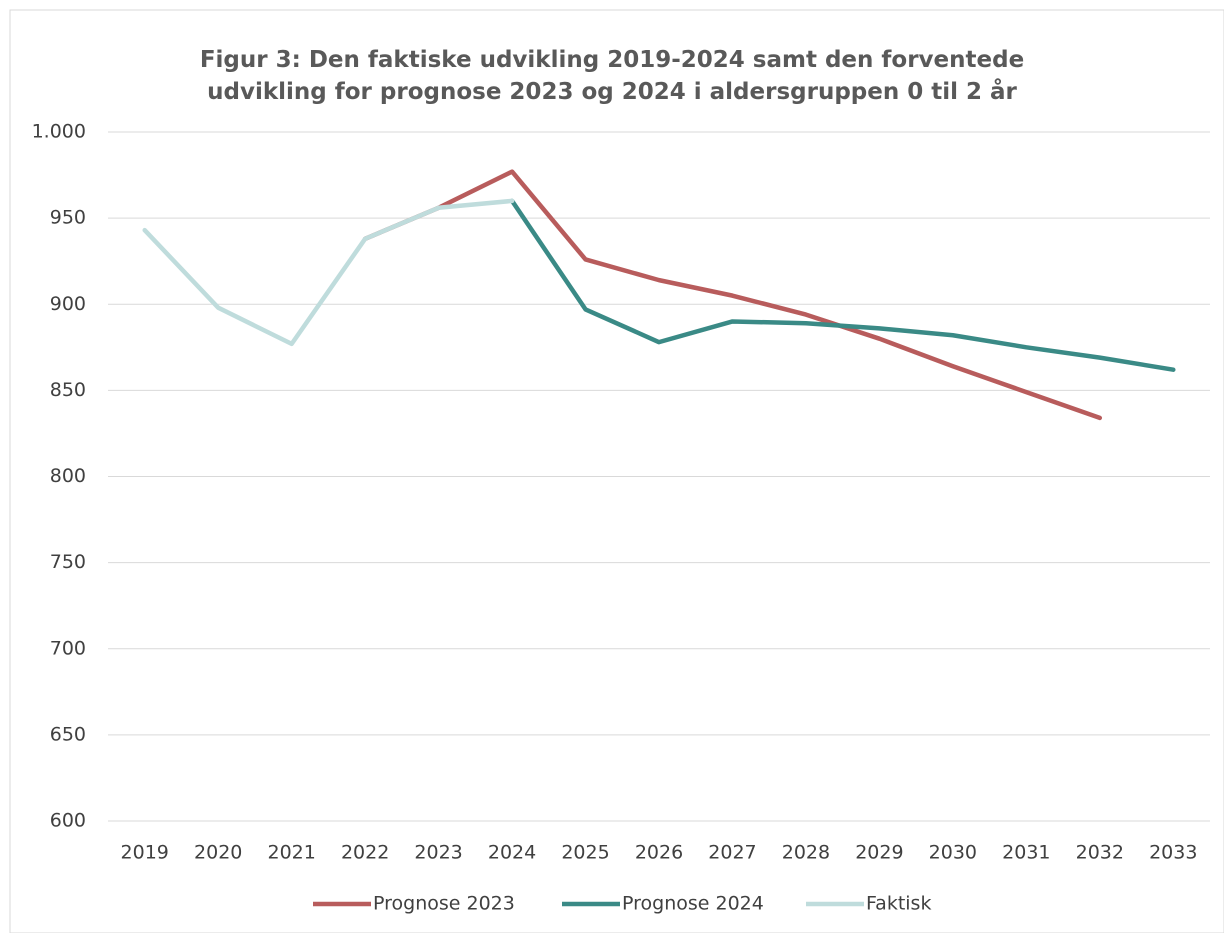 Image resolution: width=1224 pixels, height=933 pixels. Describe the element at coordinates (512, 853) in the screenshot. I see `x-tick-label: 2024` at that location.